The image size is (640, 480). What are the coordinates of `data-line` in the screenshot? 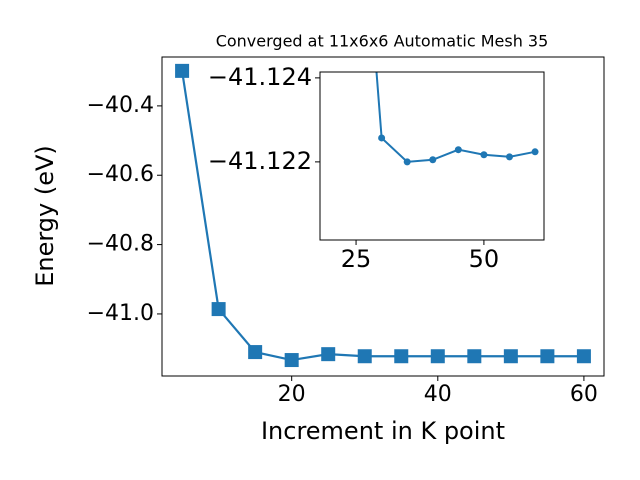 It's located at (455, 117).